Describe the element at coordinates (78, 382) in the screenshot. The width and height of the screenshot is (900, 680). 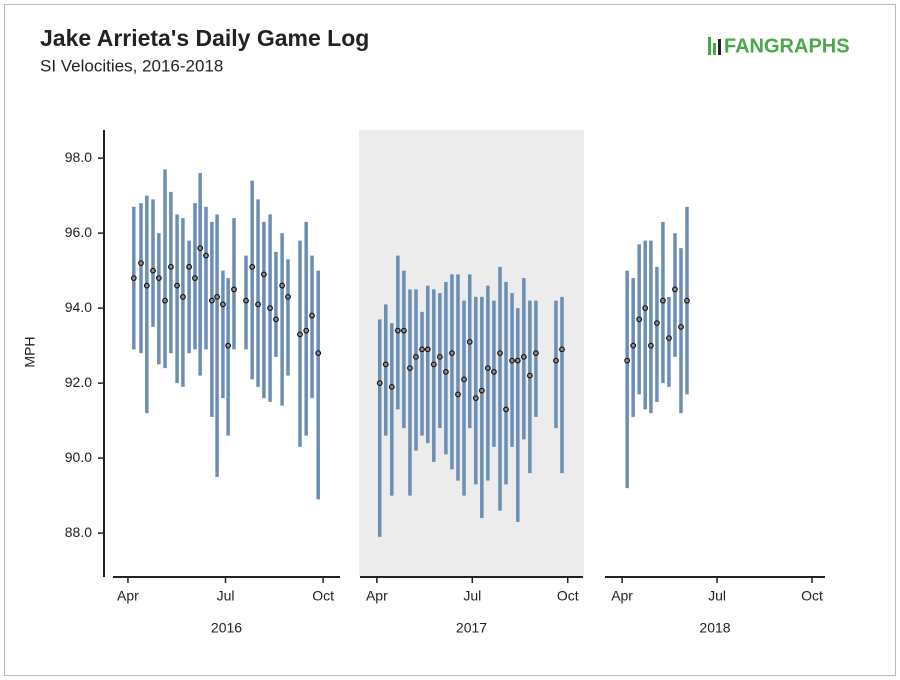
I see `y-tick-label: 92.0` at that location.